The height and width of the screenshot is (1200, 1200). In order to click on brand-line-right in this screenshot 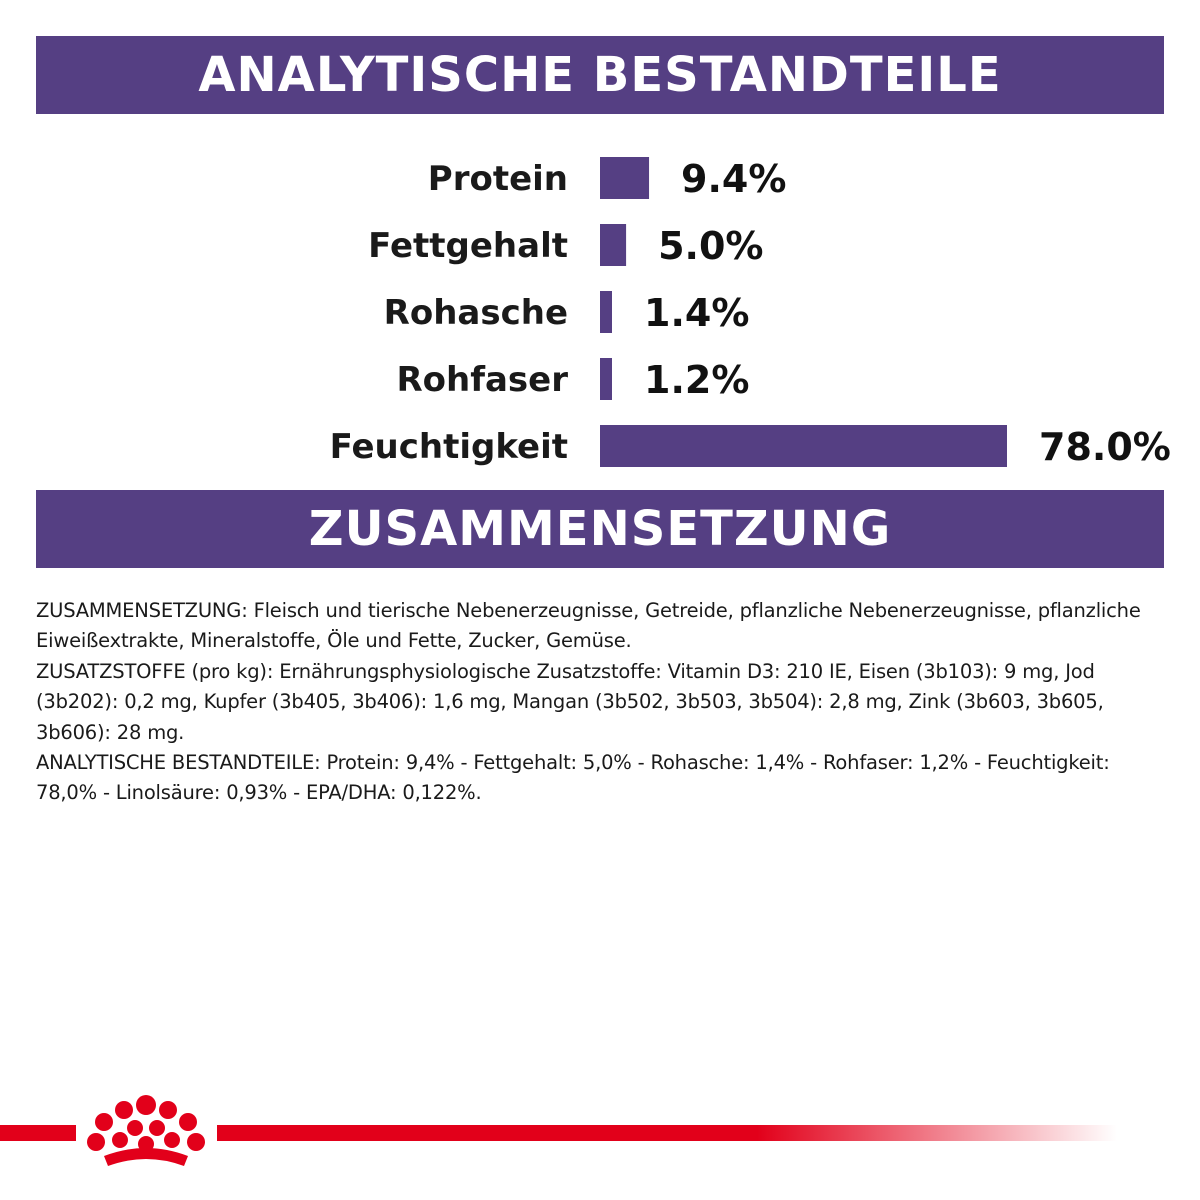, I will do `click(667, 1133)`.